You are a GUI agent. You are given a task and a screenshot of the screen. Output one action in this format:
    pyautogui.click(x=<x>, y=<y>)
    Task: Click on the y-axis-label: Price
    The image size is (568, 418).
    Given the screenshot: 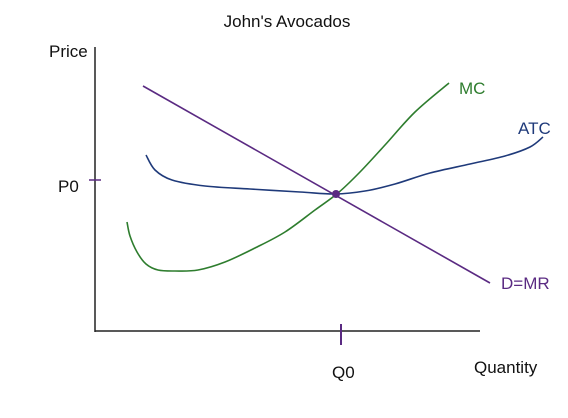 What is the action you would take?
    pyautogui.click(x=68, y=51)
    